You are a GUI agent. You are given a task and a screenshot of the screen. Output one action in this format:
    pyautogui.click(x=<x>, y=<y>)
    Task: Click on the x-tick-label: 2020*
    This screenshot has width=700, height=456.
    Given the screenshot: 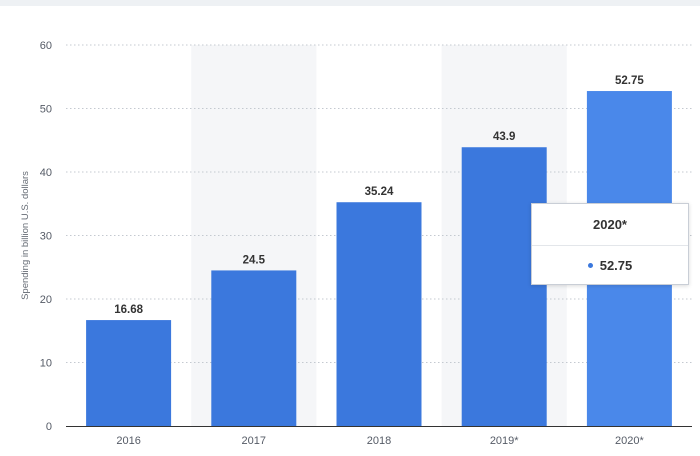 What is the action you would take?
    pyautogui.click(x=629, y=441)
    